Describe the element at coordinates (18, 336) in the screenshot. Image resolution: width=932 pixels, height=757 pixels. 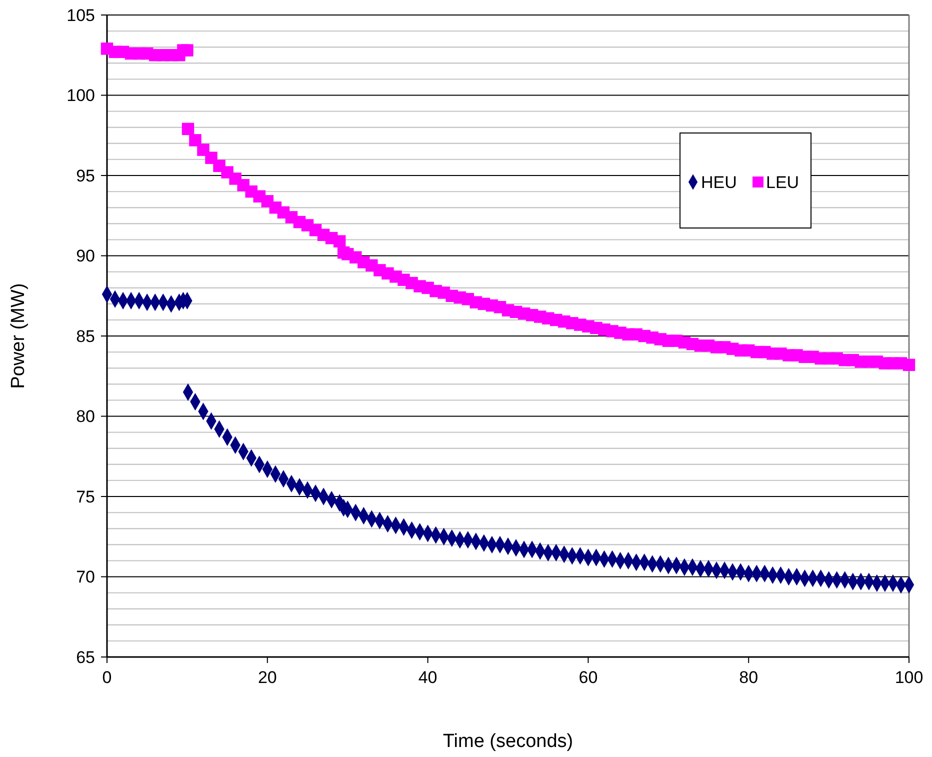
I see `y-axis-title: Power (MW)` at that location.